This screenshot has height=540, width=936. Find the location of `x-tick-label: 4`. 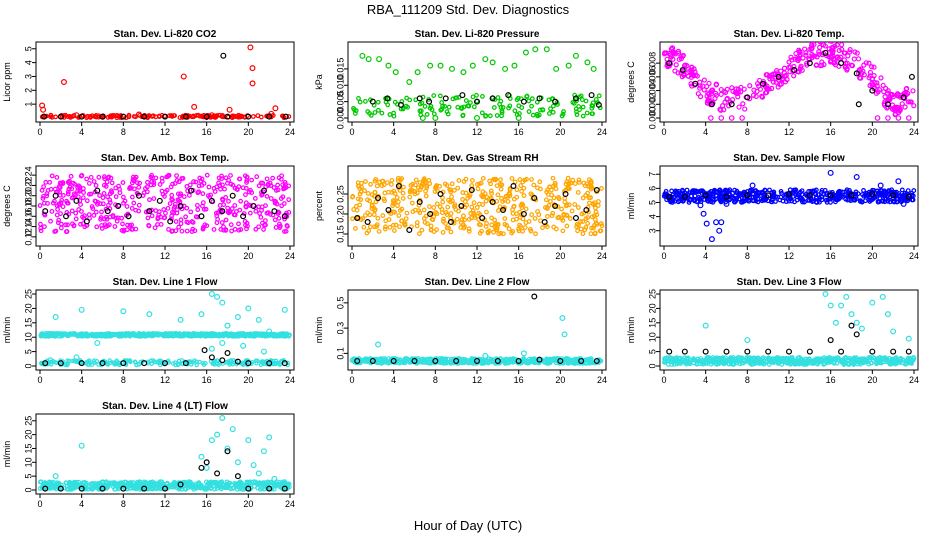

x-tick-label: 4 is located at coordinates (81, 380).